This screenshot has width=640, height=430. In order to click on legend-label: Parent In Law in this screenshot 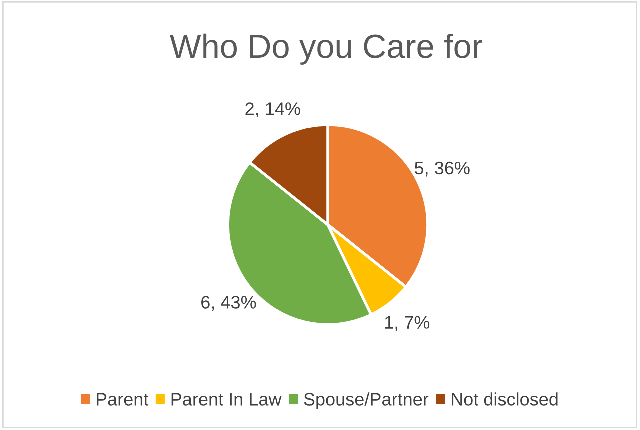, I will do `click(227, 399)`.